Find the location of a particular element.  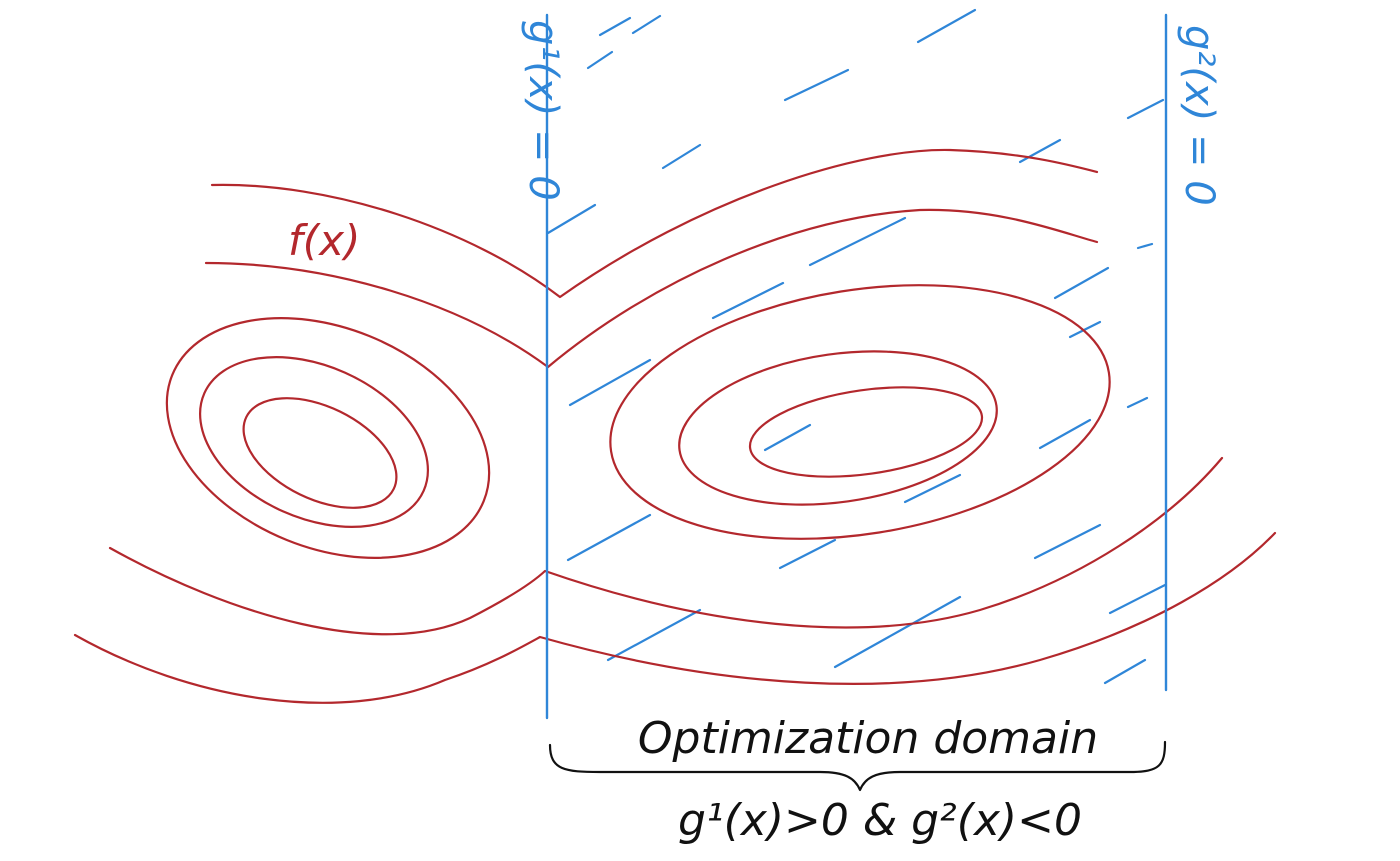

domain-title: Optimization domain is located at coordinates (868, 738).